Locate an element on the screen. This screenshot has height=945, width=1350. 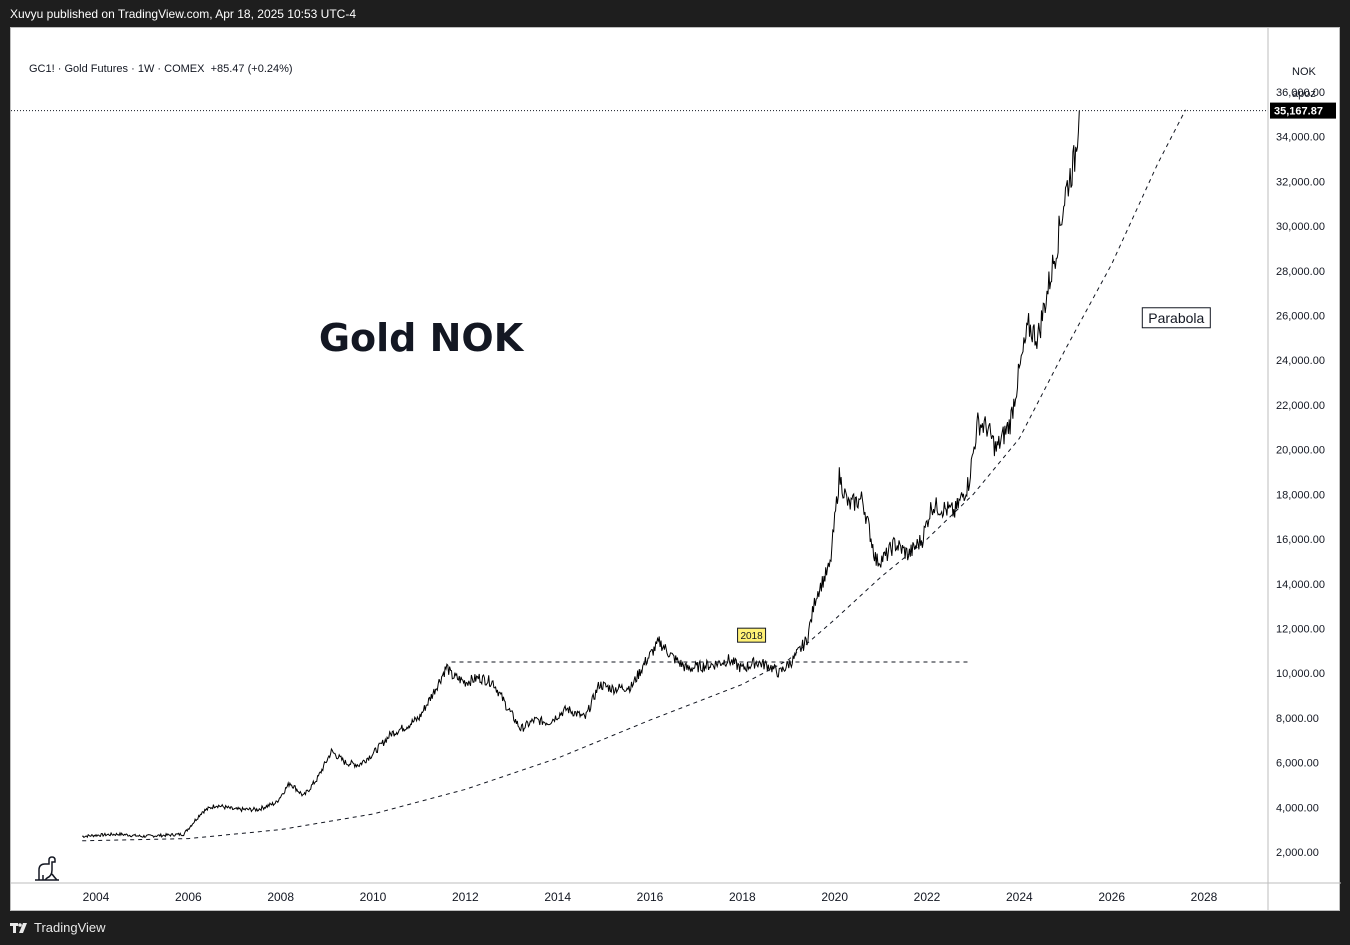
year-badge-box is located at coordinates (752, 635).